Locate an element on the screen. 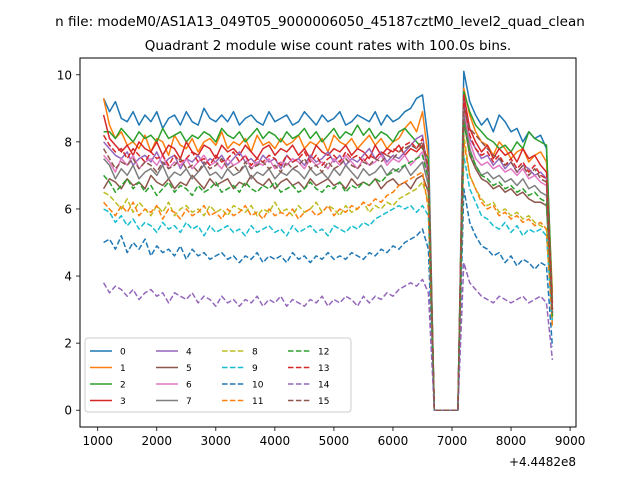 The height and width of the screenshot is (480, 640). x-axis: 1000 2000 3000 4000 5000 6000 7000 8000 9000 is located at coordinates (333, 437).